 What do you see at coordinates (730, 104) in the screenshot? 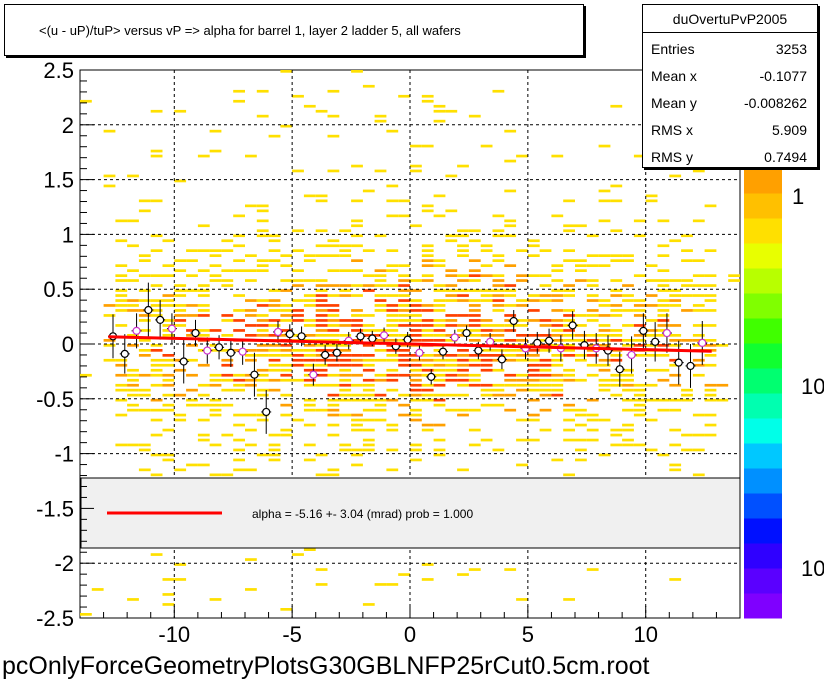
I see `stat-row-mean-y: Mean y -0.008262` at bounding box center [730, 104].